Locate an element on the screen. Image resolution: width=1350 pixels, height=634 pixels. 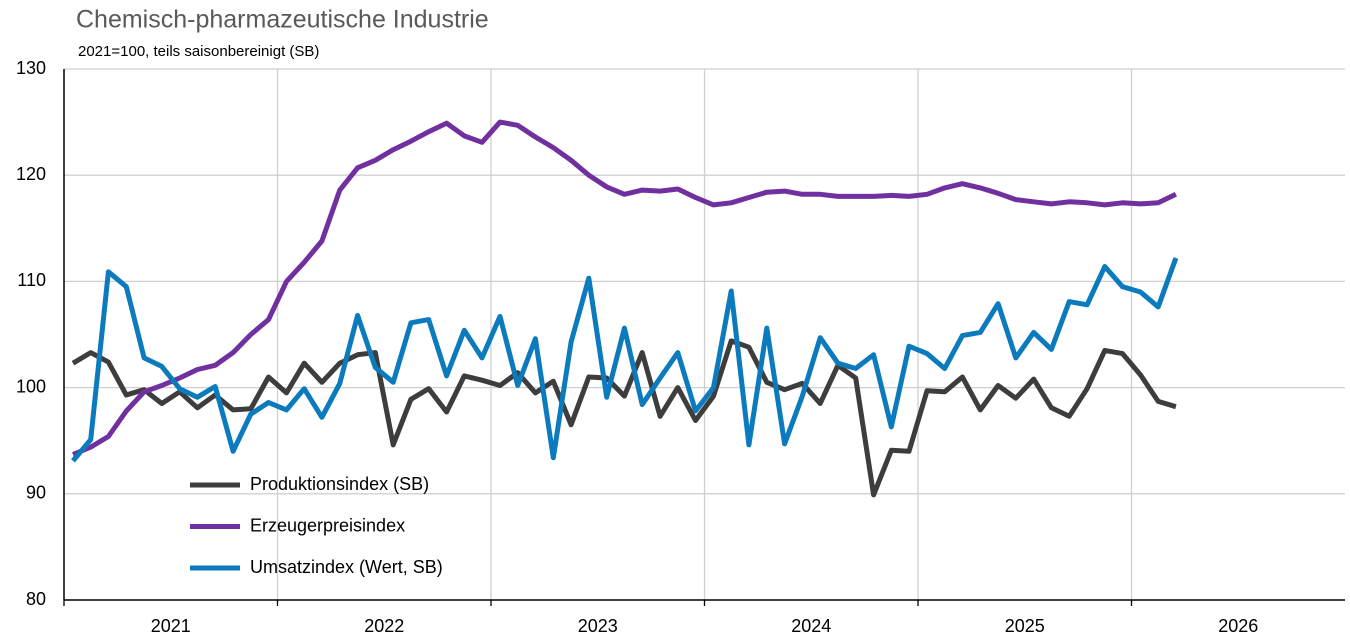
x-tick-label: 2024 is located at coordinates (811, 625).